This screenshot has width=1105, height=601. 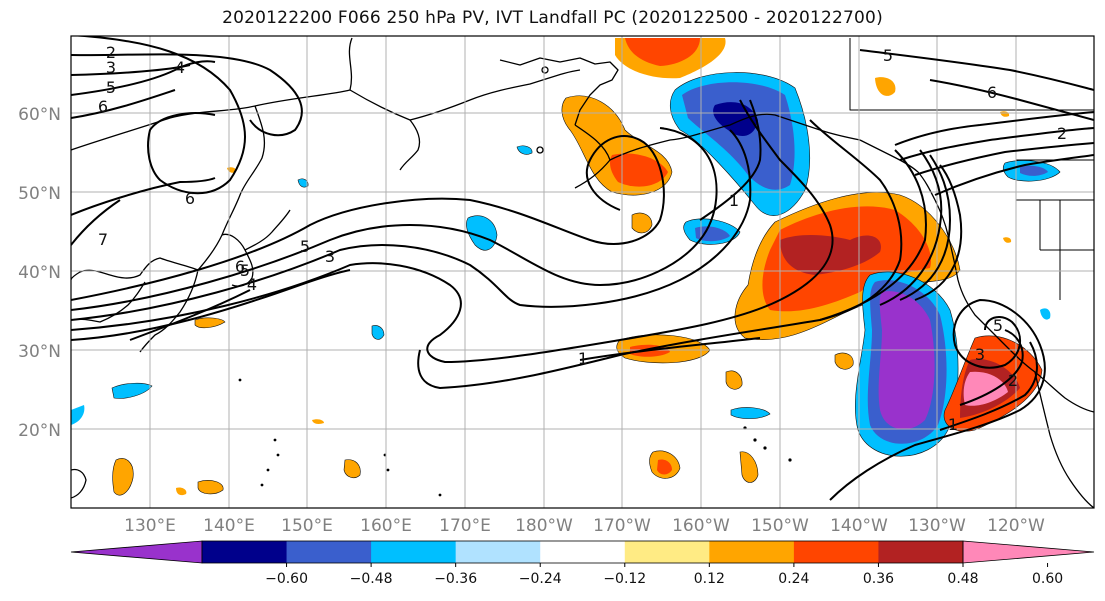 What do you see at coordinates (136, 552) in the screenshot?
I see `colorbar-extend-low` at bounding box center [136, 552].